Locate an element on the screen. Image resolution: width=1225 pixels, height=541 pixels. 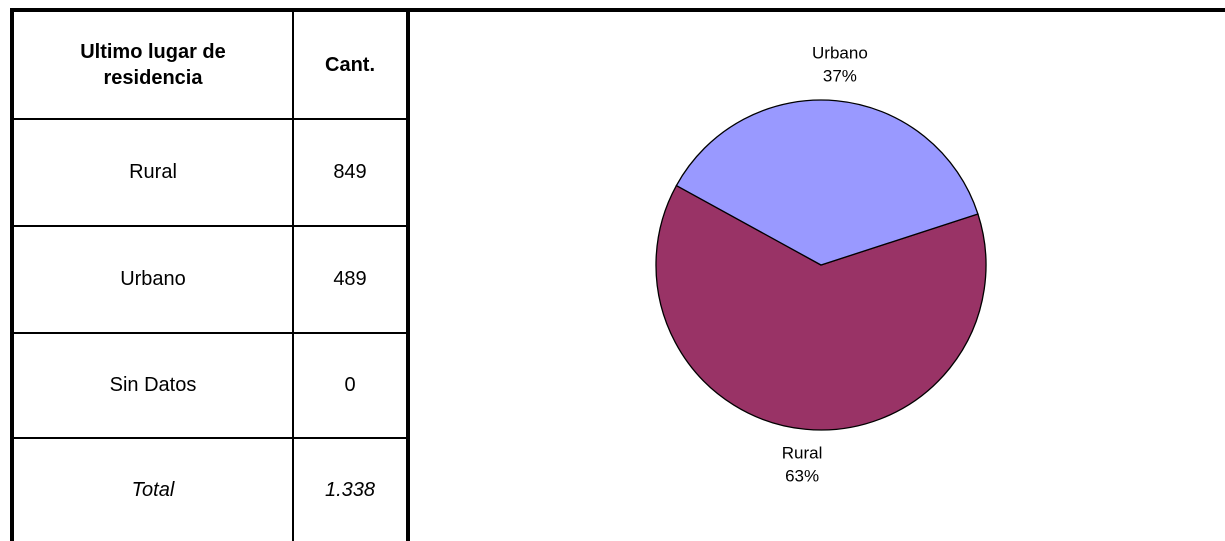
table-right-border is located at coordinates (408, 274).